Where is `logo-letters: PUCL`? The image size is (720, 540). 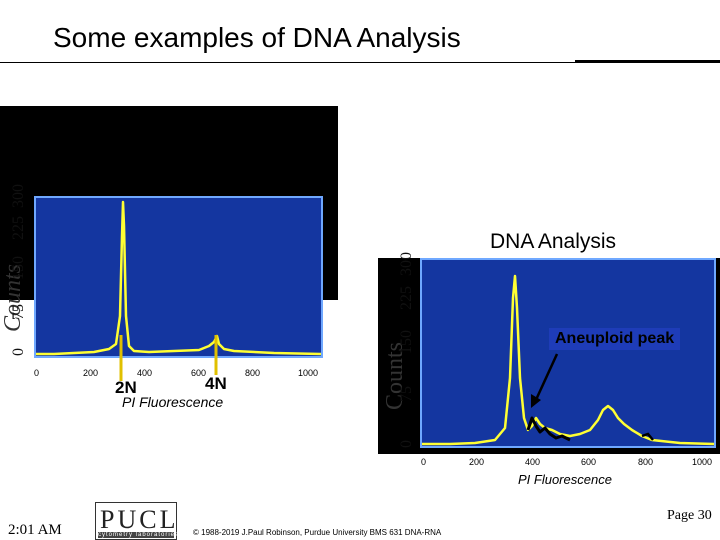
logo-letters: PUCL is located at coordinates (139, 519).